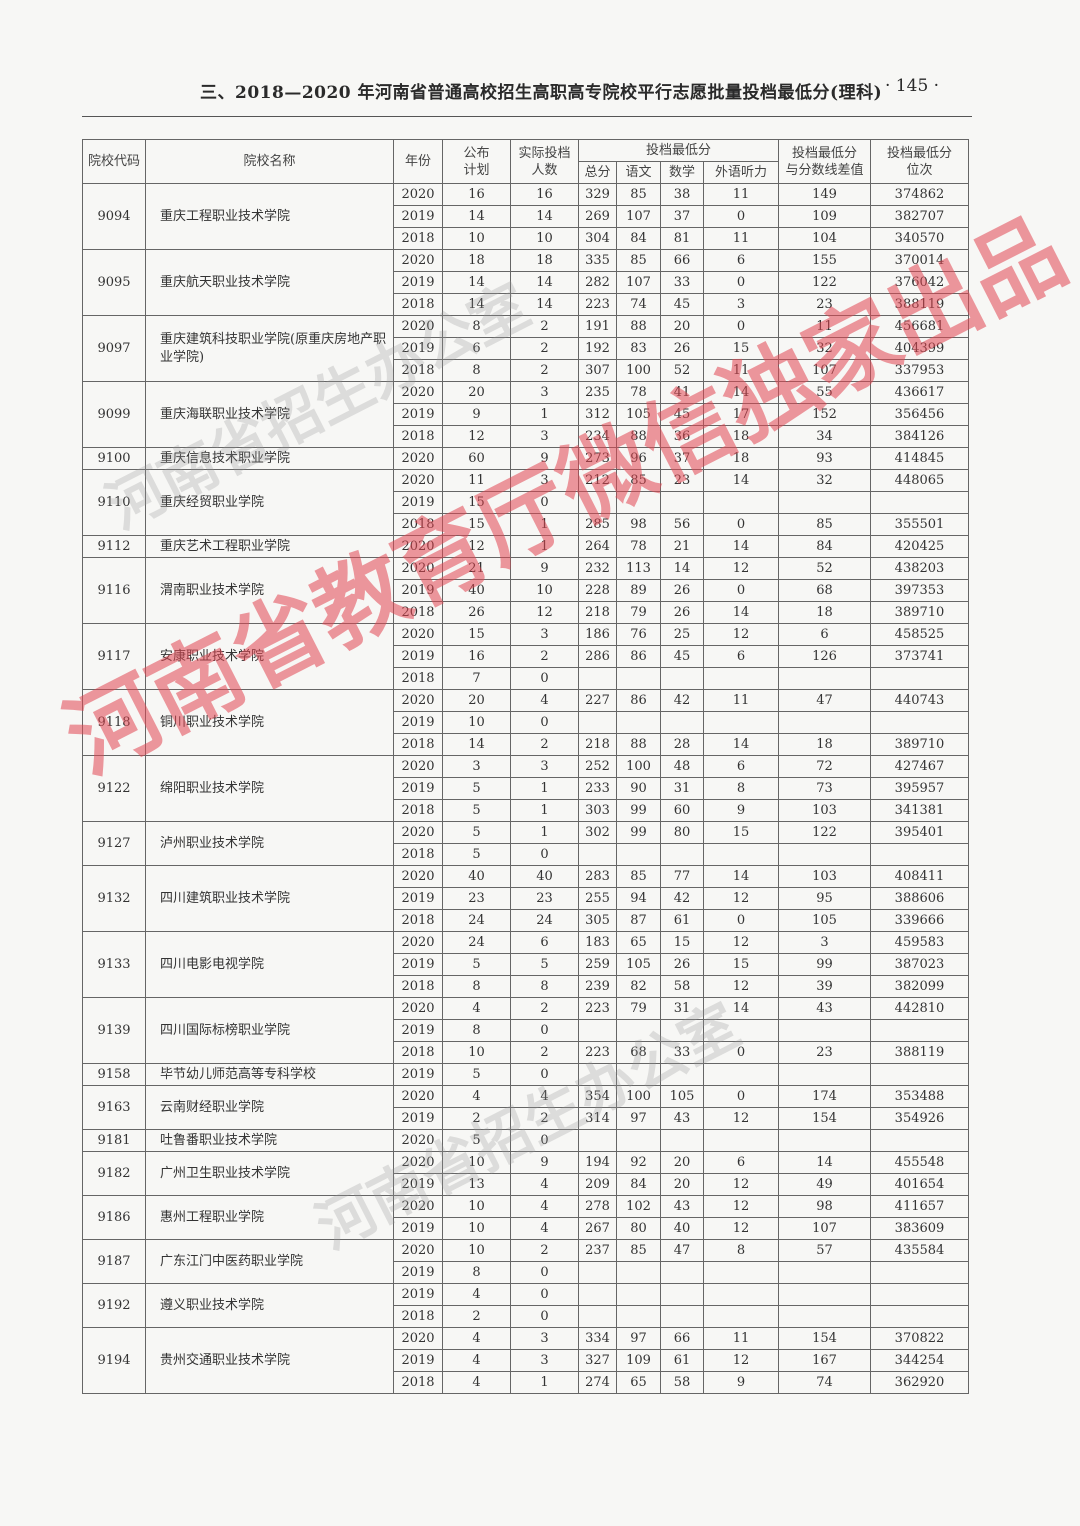  I want to click on cell-chinese: 100, so click(638, 766).